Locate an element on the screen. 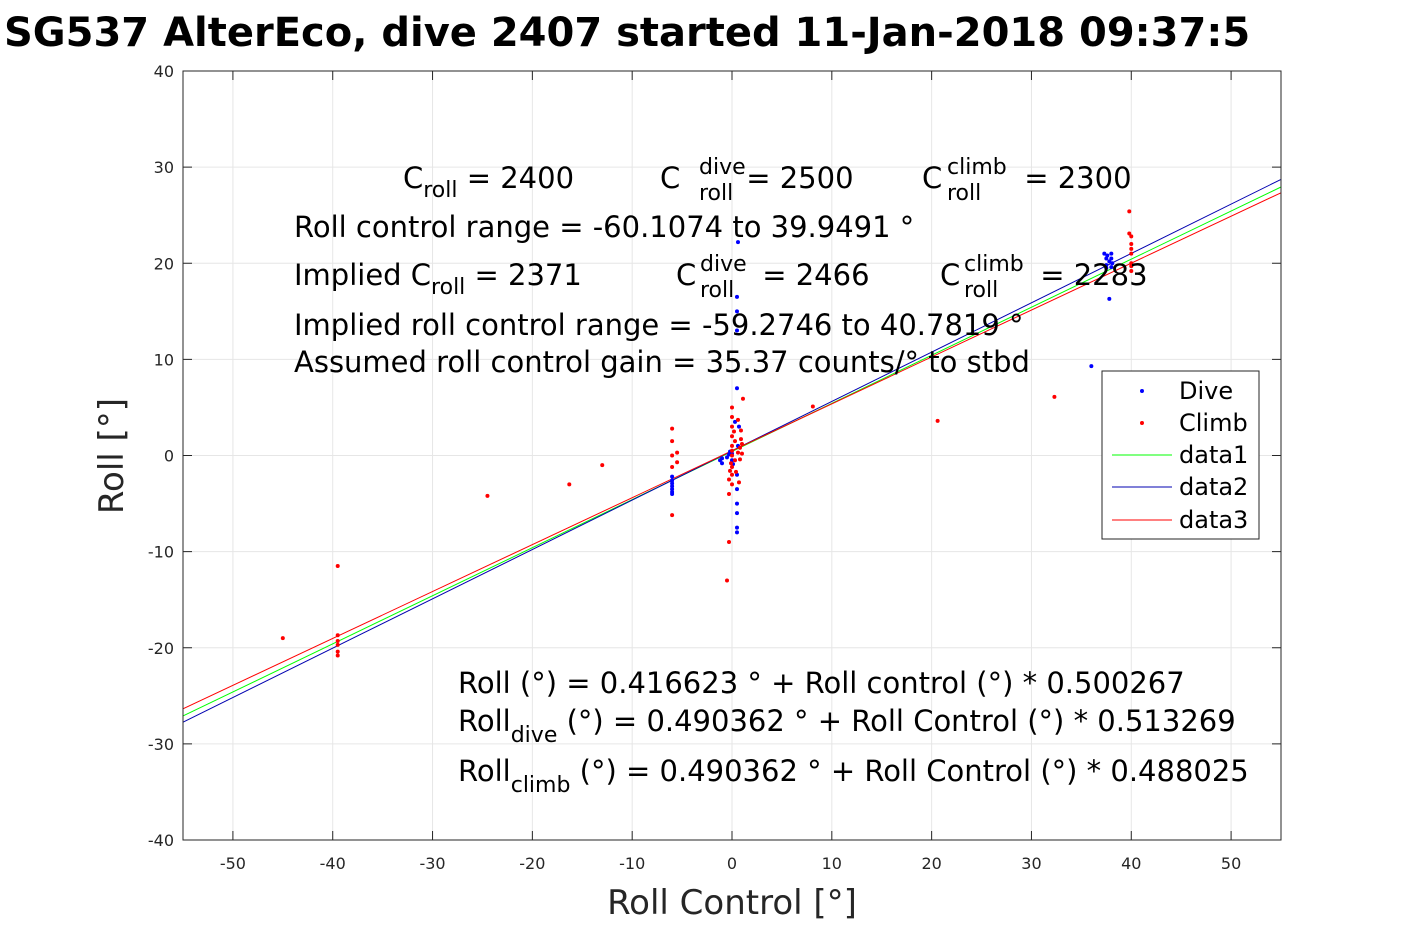  y-axis-label: Roll [°] is located at coordinates (112, 456).